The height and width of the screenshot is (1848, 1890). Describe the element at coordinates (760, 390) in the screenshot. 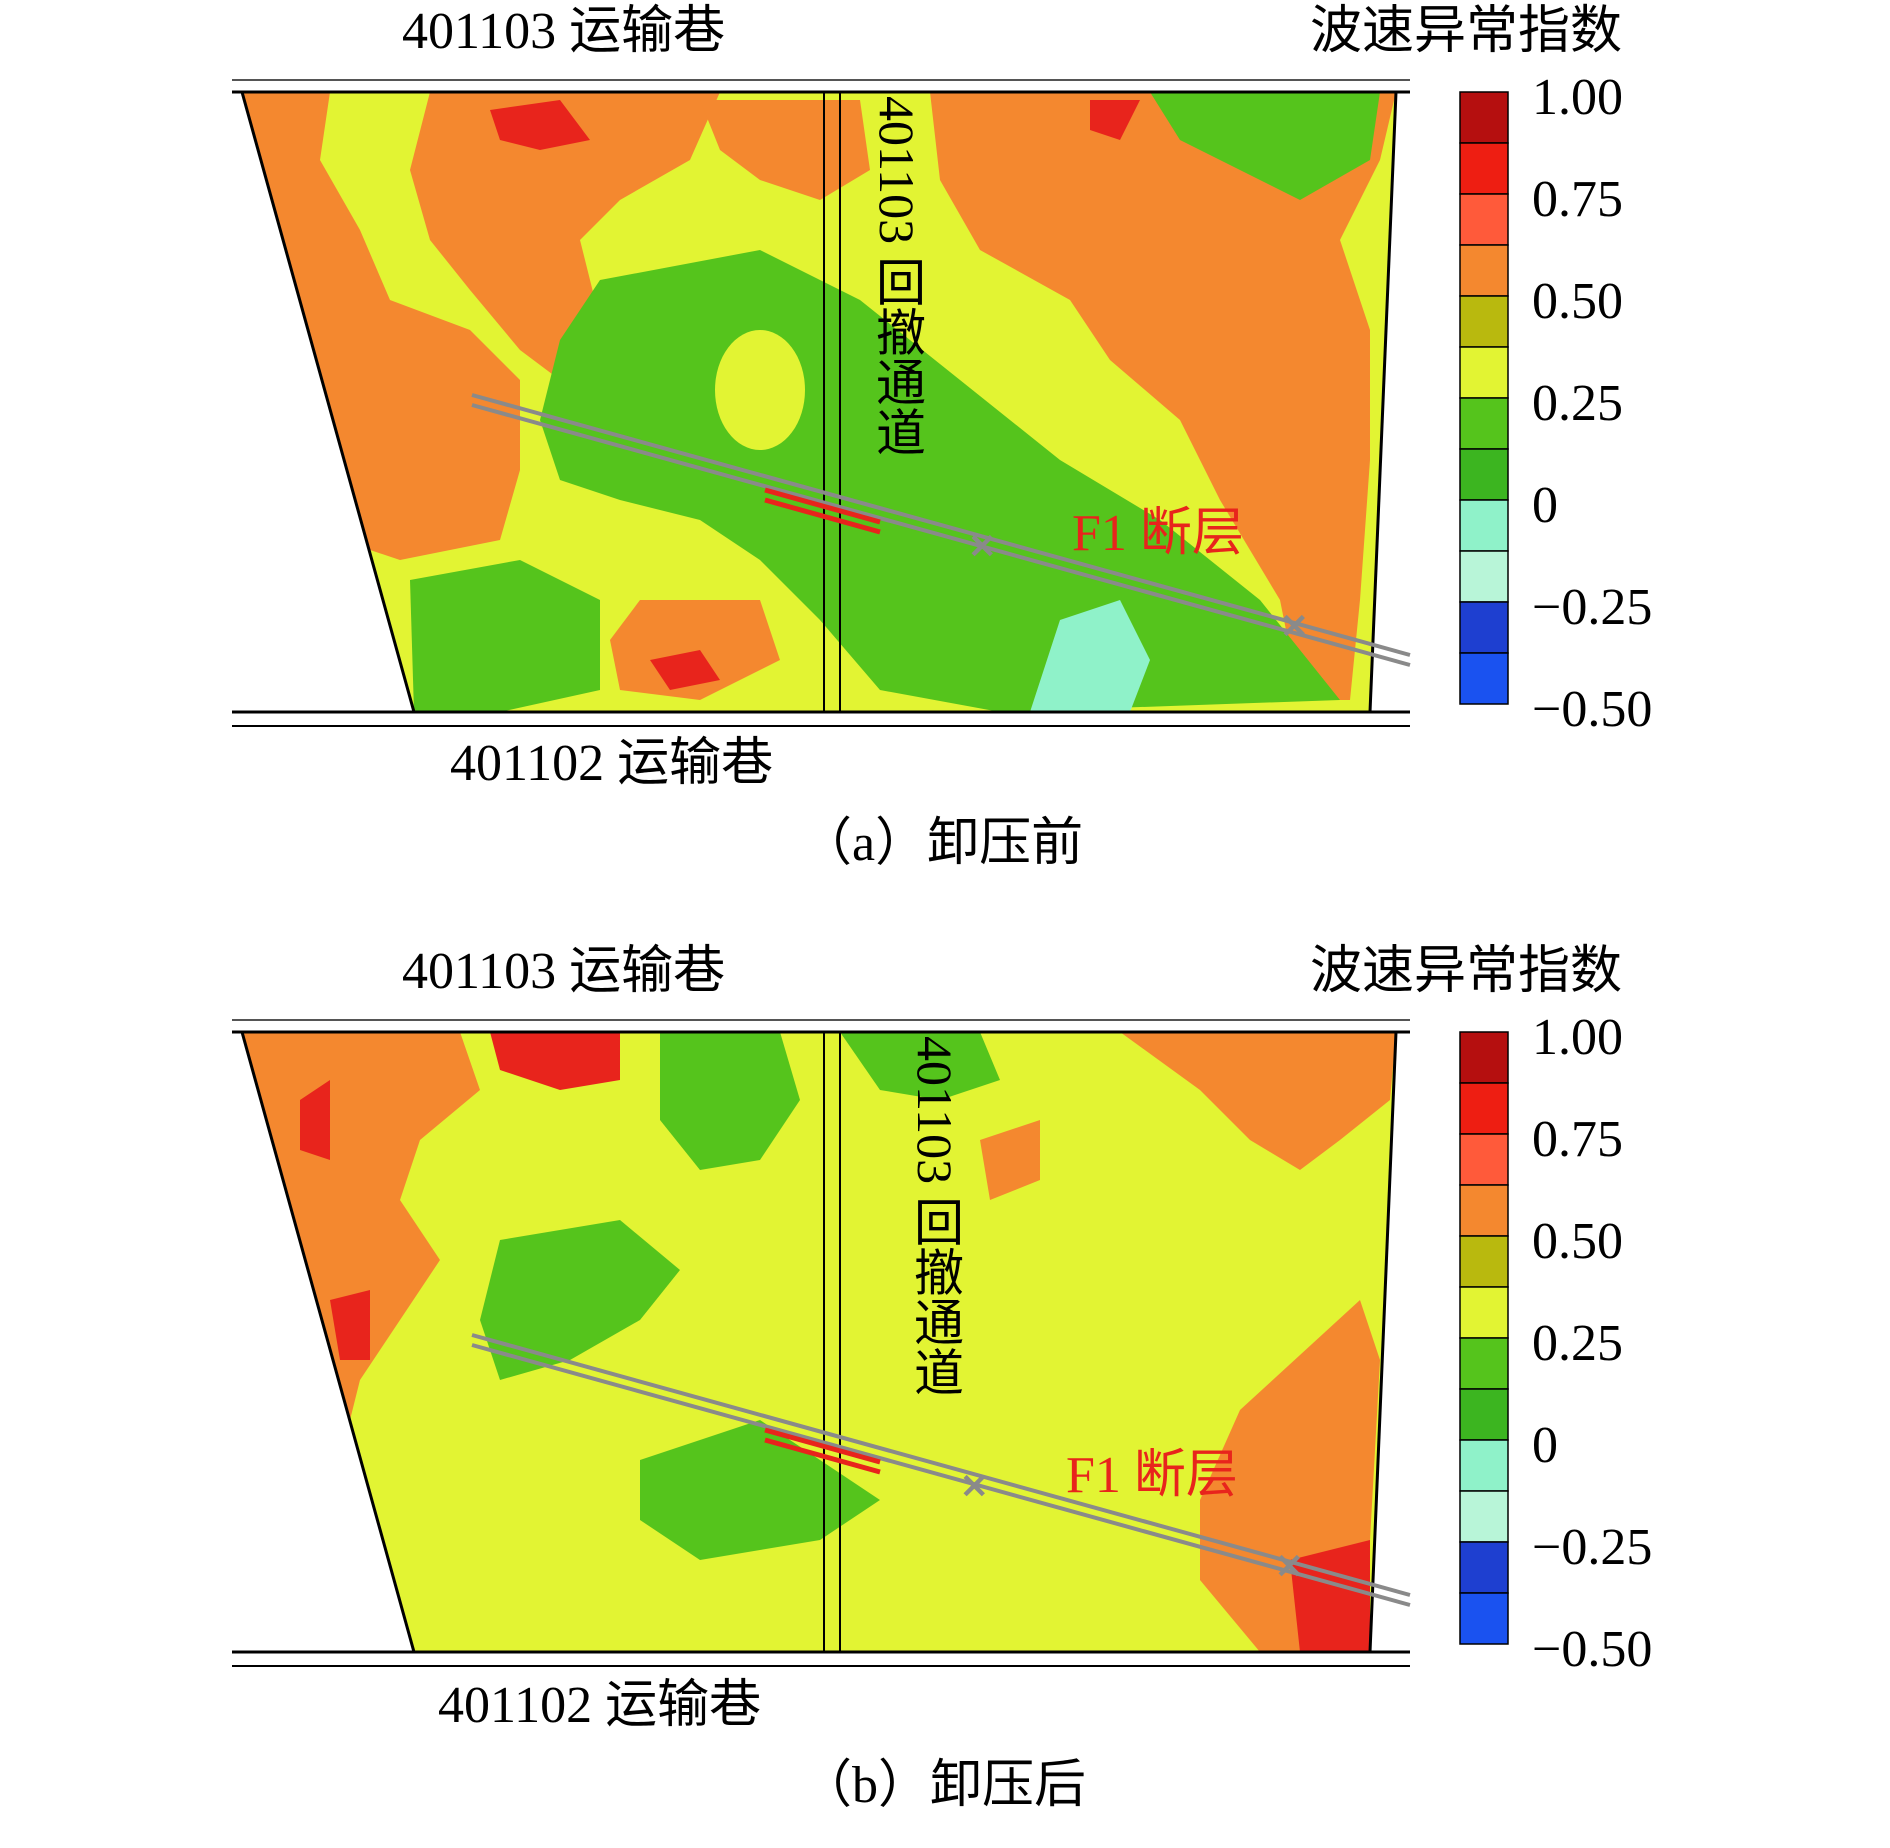

I see `yellow-patch` at that location.